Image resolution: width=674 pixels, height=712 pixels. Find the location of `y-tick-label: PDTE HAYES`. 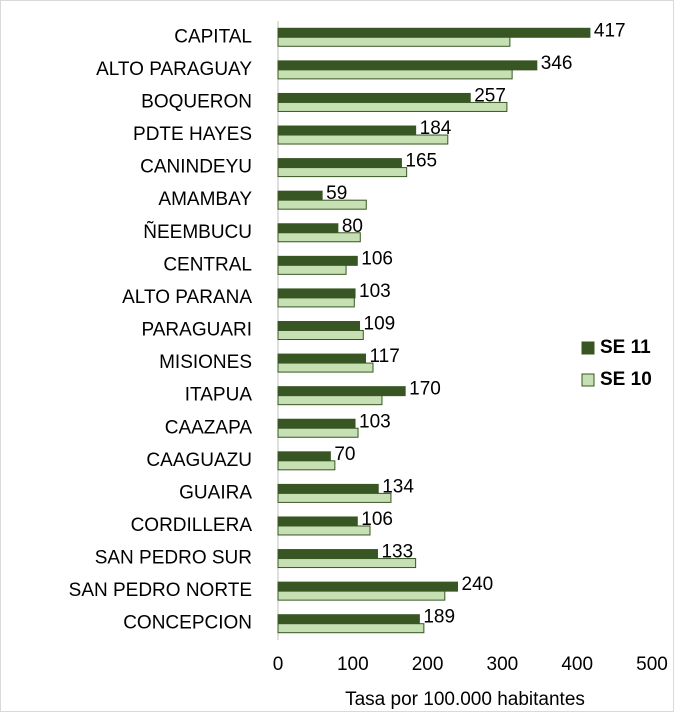

y-tick-label: PDTE HAYES is located at coordinates (192, 134).